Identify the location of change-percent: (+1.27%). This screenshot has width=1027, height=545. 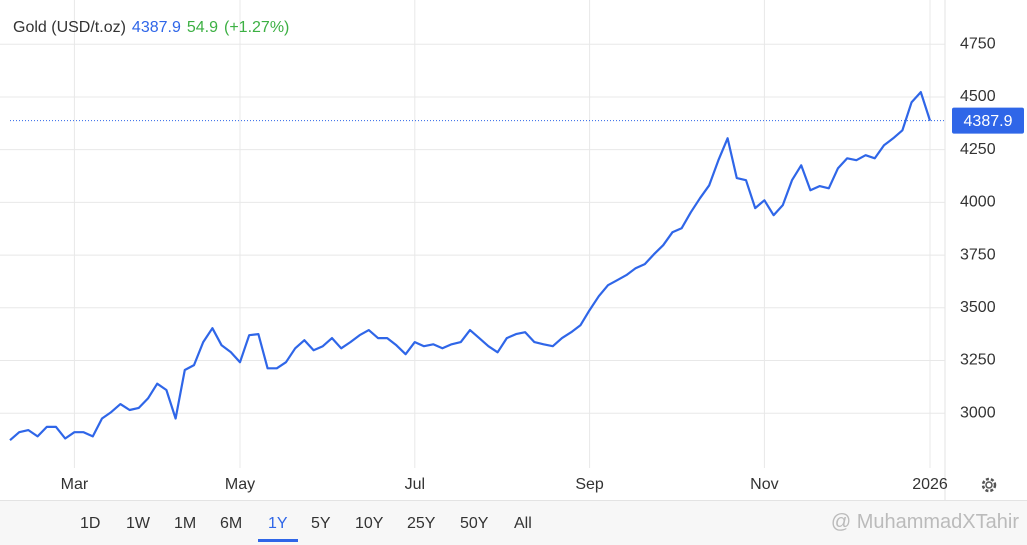
(257, 27).